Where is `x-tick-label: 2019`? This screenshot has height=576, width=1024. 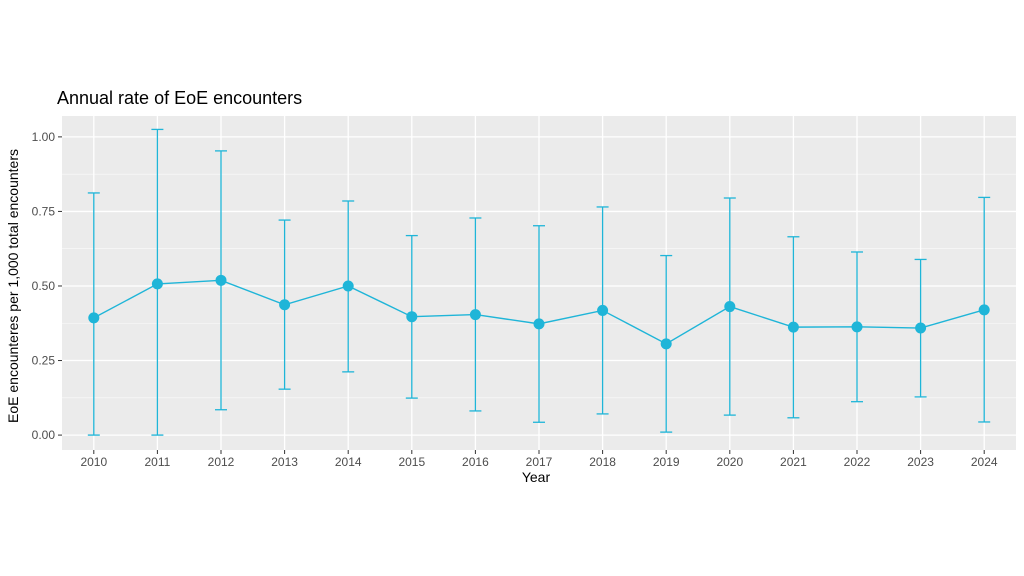 x-tick-label: 2019 is located at coordinates (666, 462).